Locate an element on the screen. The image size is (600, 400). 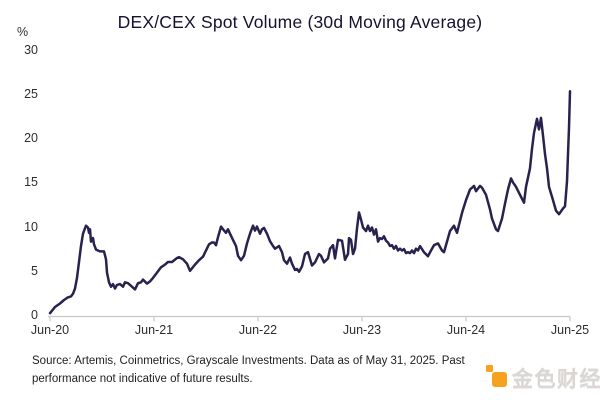
y-tick-label-25: 25 is located at coordinates (31, 94).